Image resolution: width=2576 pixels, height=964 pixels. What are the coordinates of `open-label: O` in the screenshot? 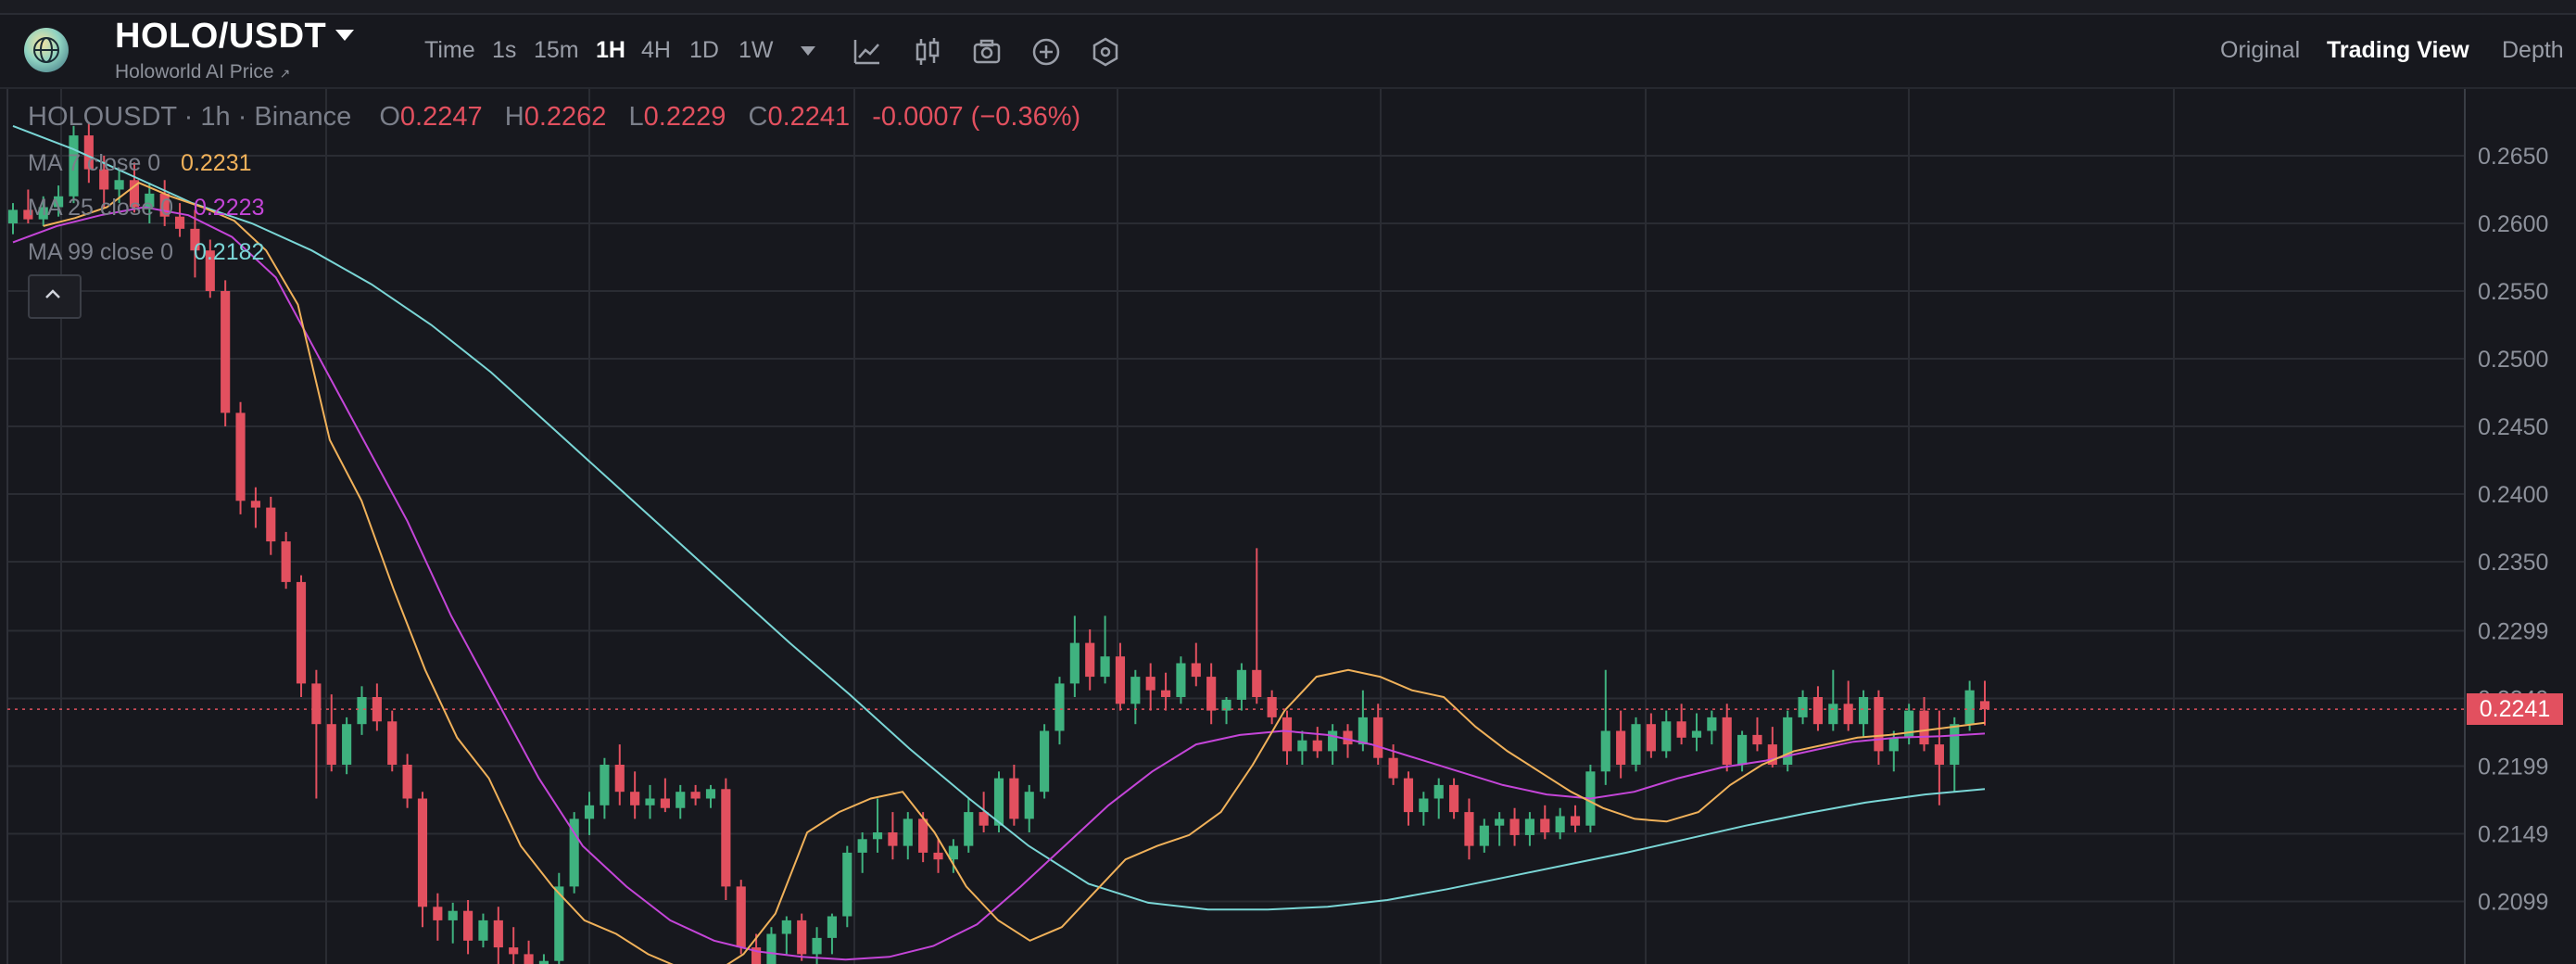 It's located at (389, 117).